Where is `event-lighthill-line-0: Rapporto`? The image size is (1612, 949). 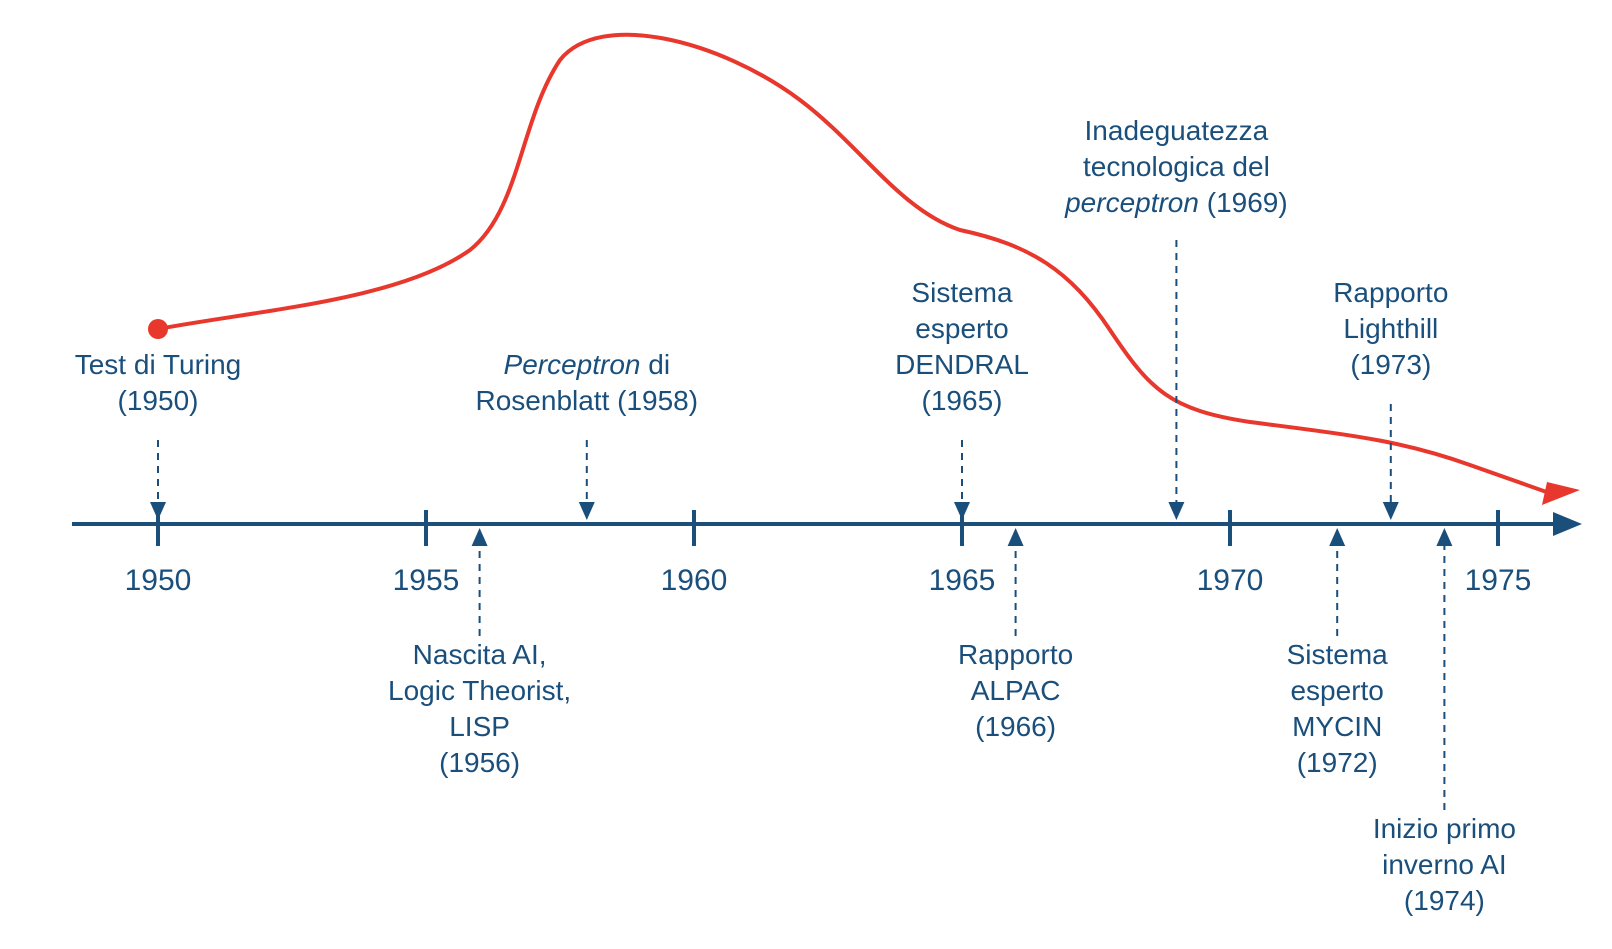 event-lighthill-line-0: Rapporto is located at coordinates (1390, 292).